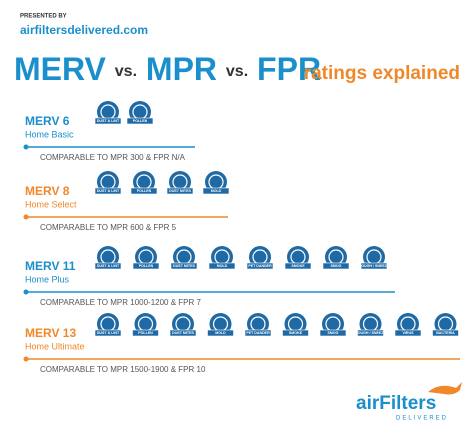  Describe the element at coordinates (47, 191) in the screenshot. I see `merv-name: MERV 8` at that location.